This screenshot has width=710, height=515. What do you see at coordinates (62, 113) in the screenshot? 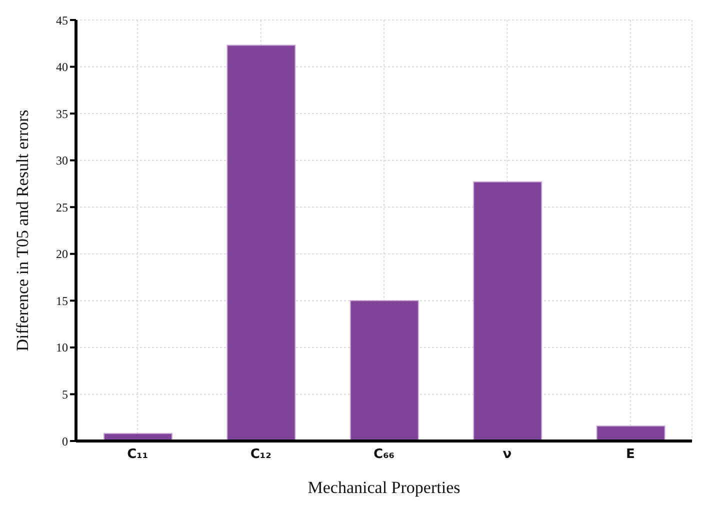
I see `y-tick-label: 35` at bounding box center [62, 113].